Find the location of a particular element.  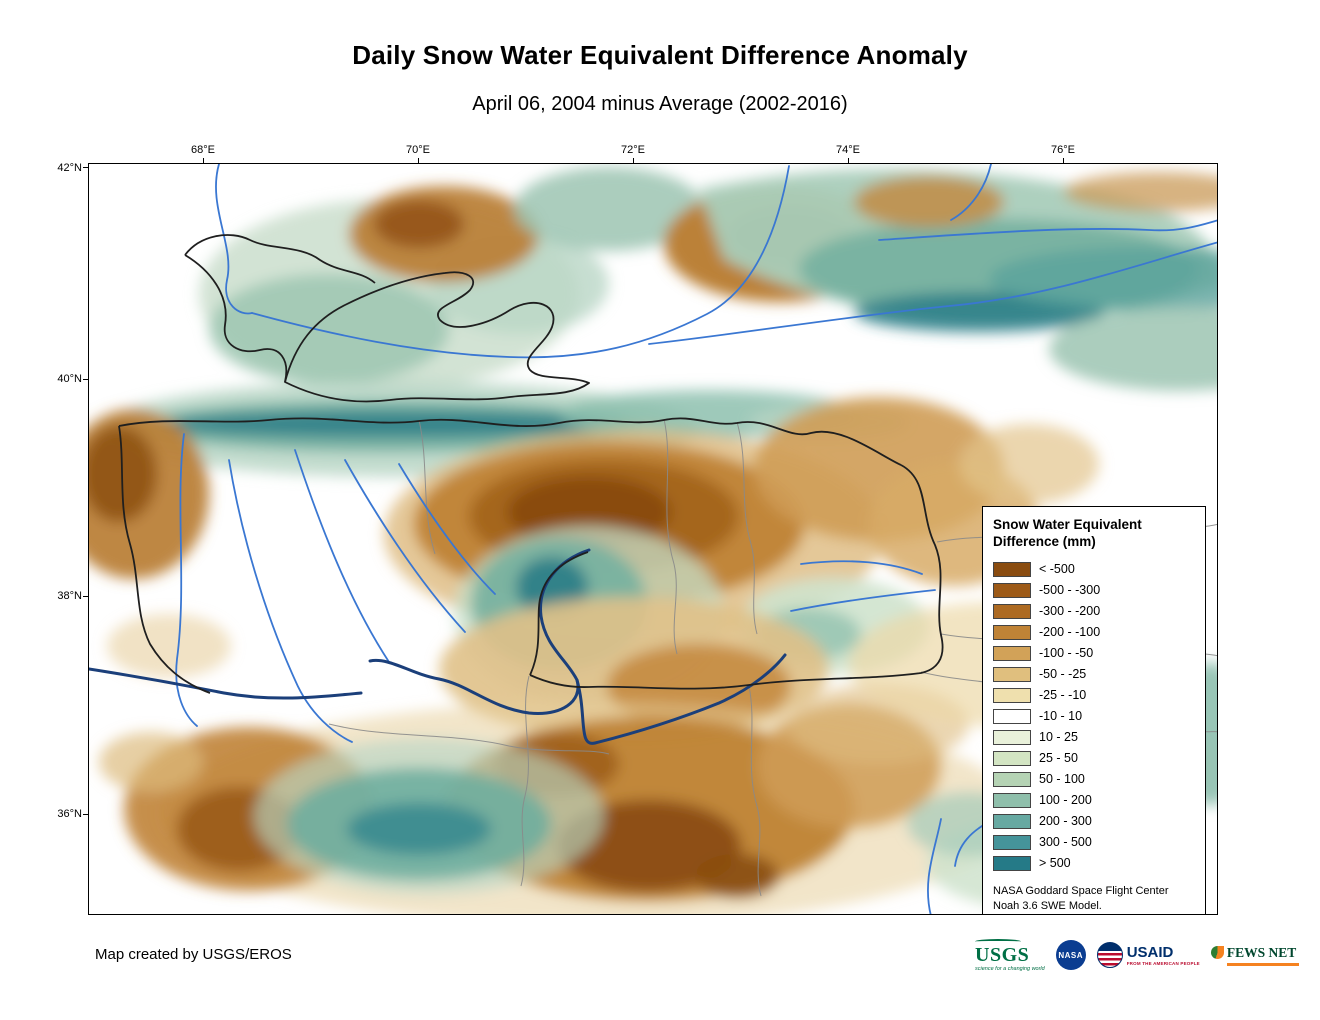

legend-entry: 25 - 50 is located at coordinates (1094, 758).